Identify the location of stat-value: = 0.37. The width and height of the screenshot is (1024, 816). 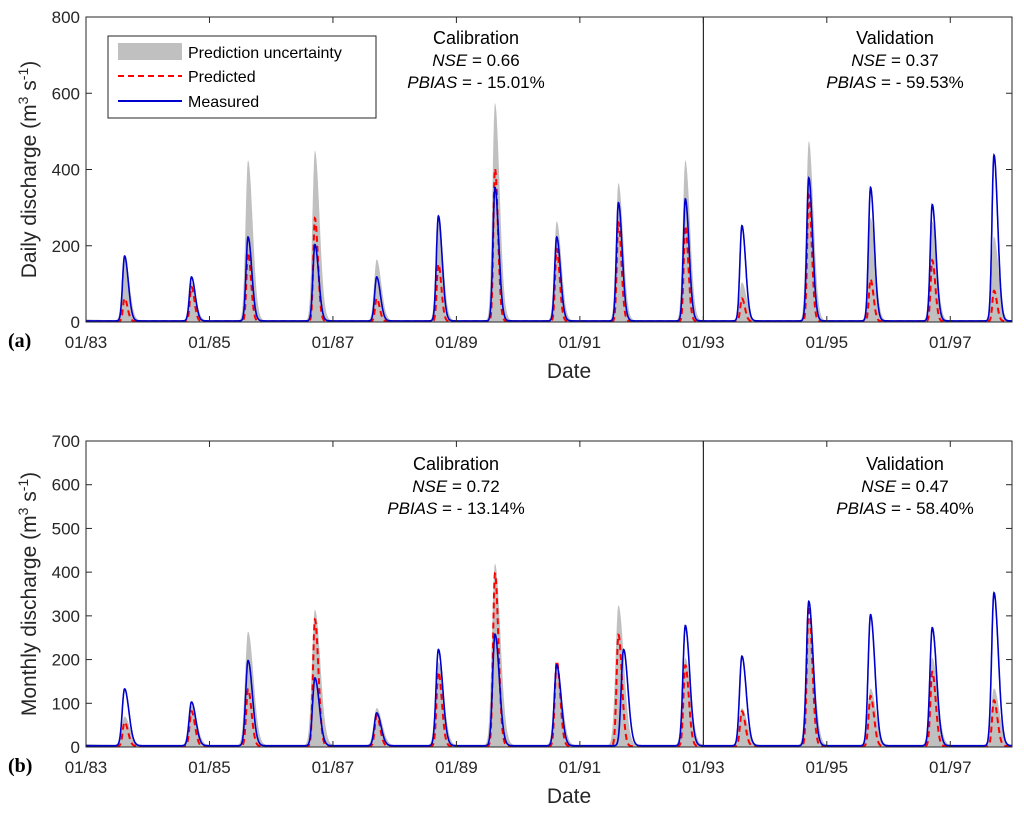
(912, 60).